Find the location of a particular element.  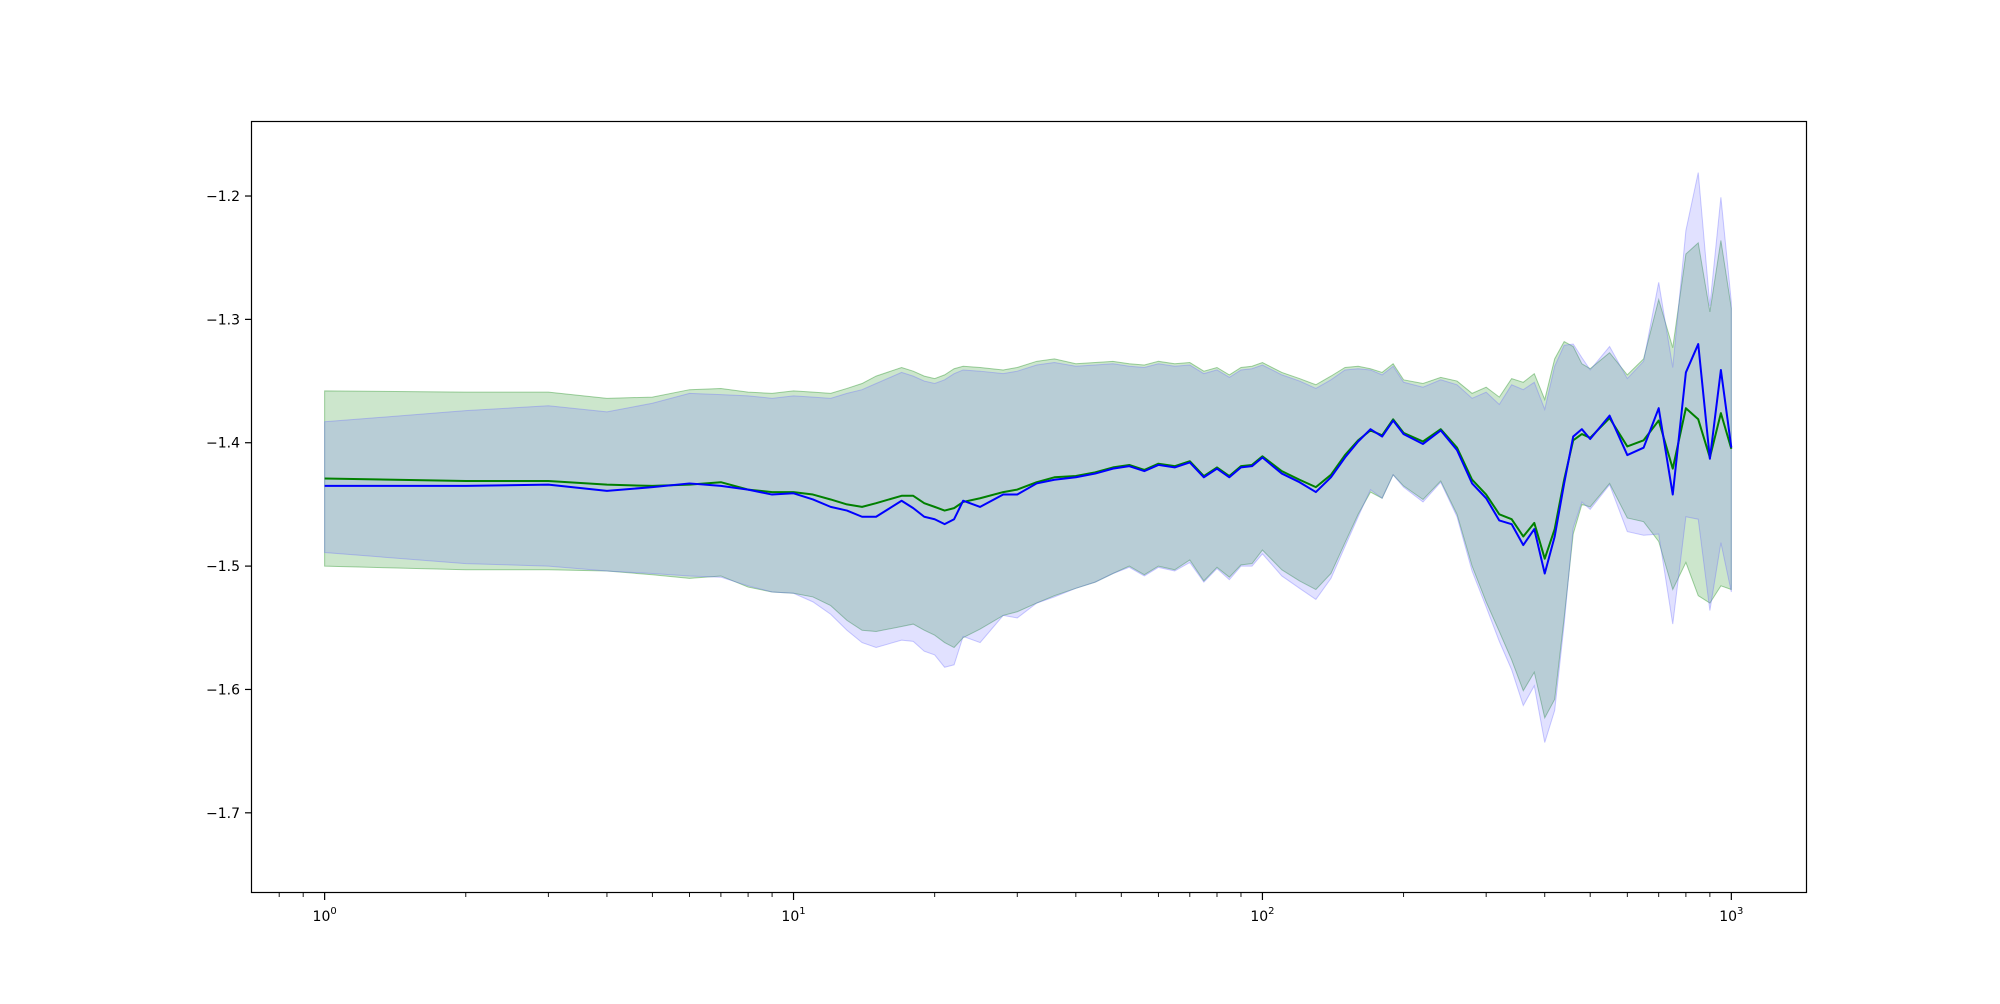

y-axis: −1.2 −1.3 −1.4 −1.5 −1.6 −1.7 is located at coordinates (229, 505).